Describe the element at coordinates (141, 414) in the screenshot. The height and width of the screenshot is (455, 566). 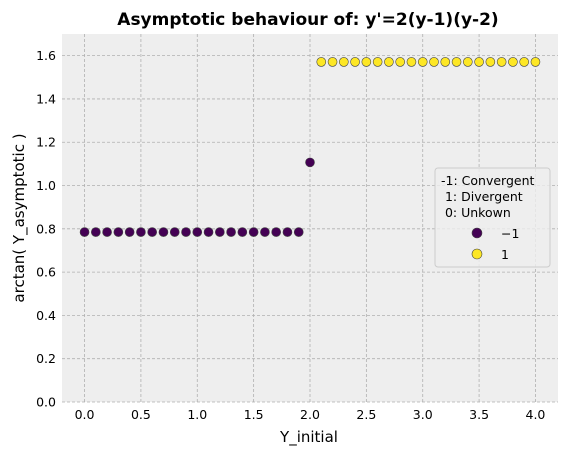
I see `x-tick-label: 0.5` at that location.